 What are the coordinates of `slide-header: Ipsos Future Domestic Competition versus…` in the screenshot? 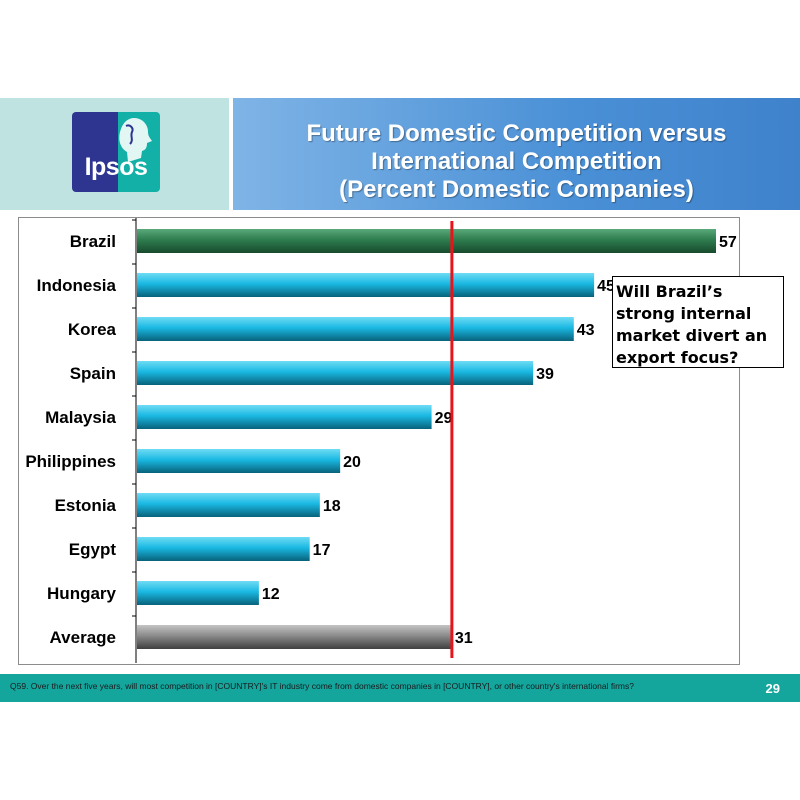 It's located at (400, 154).